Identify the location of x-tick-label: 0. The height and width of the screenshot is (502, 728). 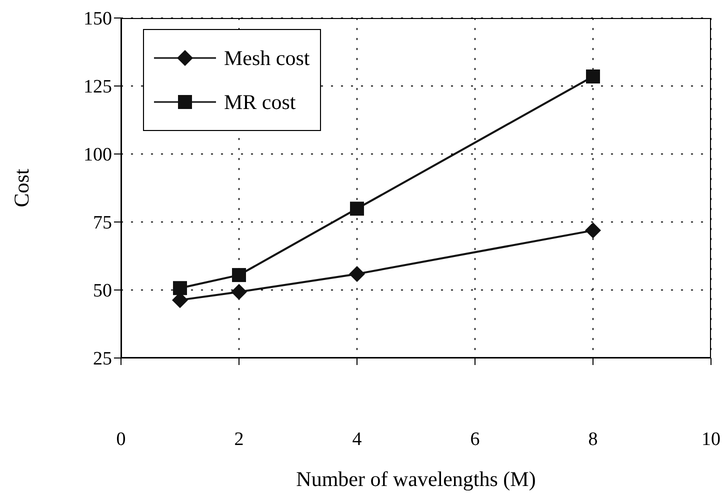
(121, 439).